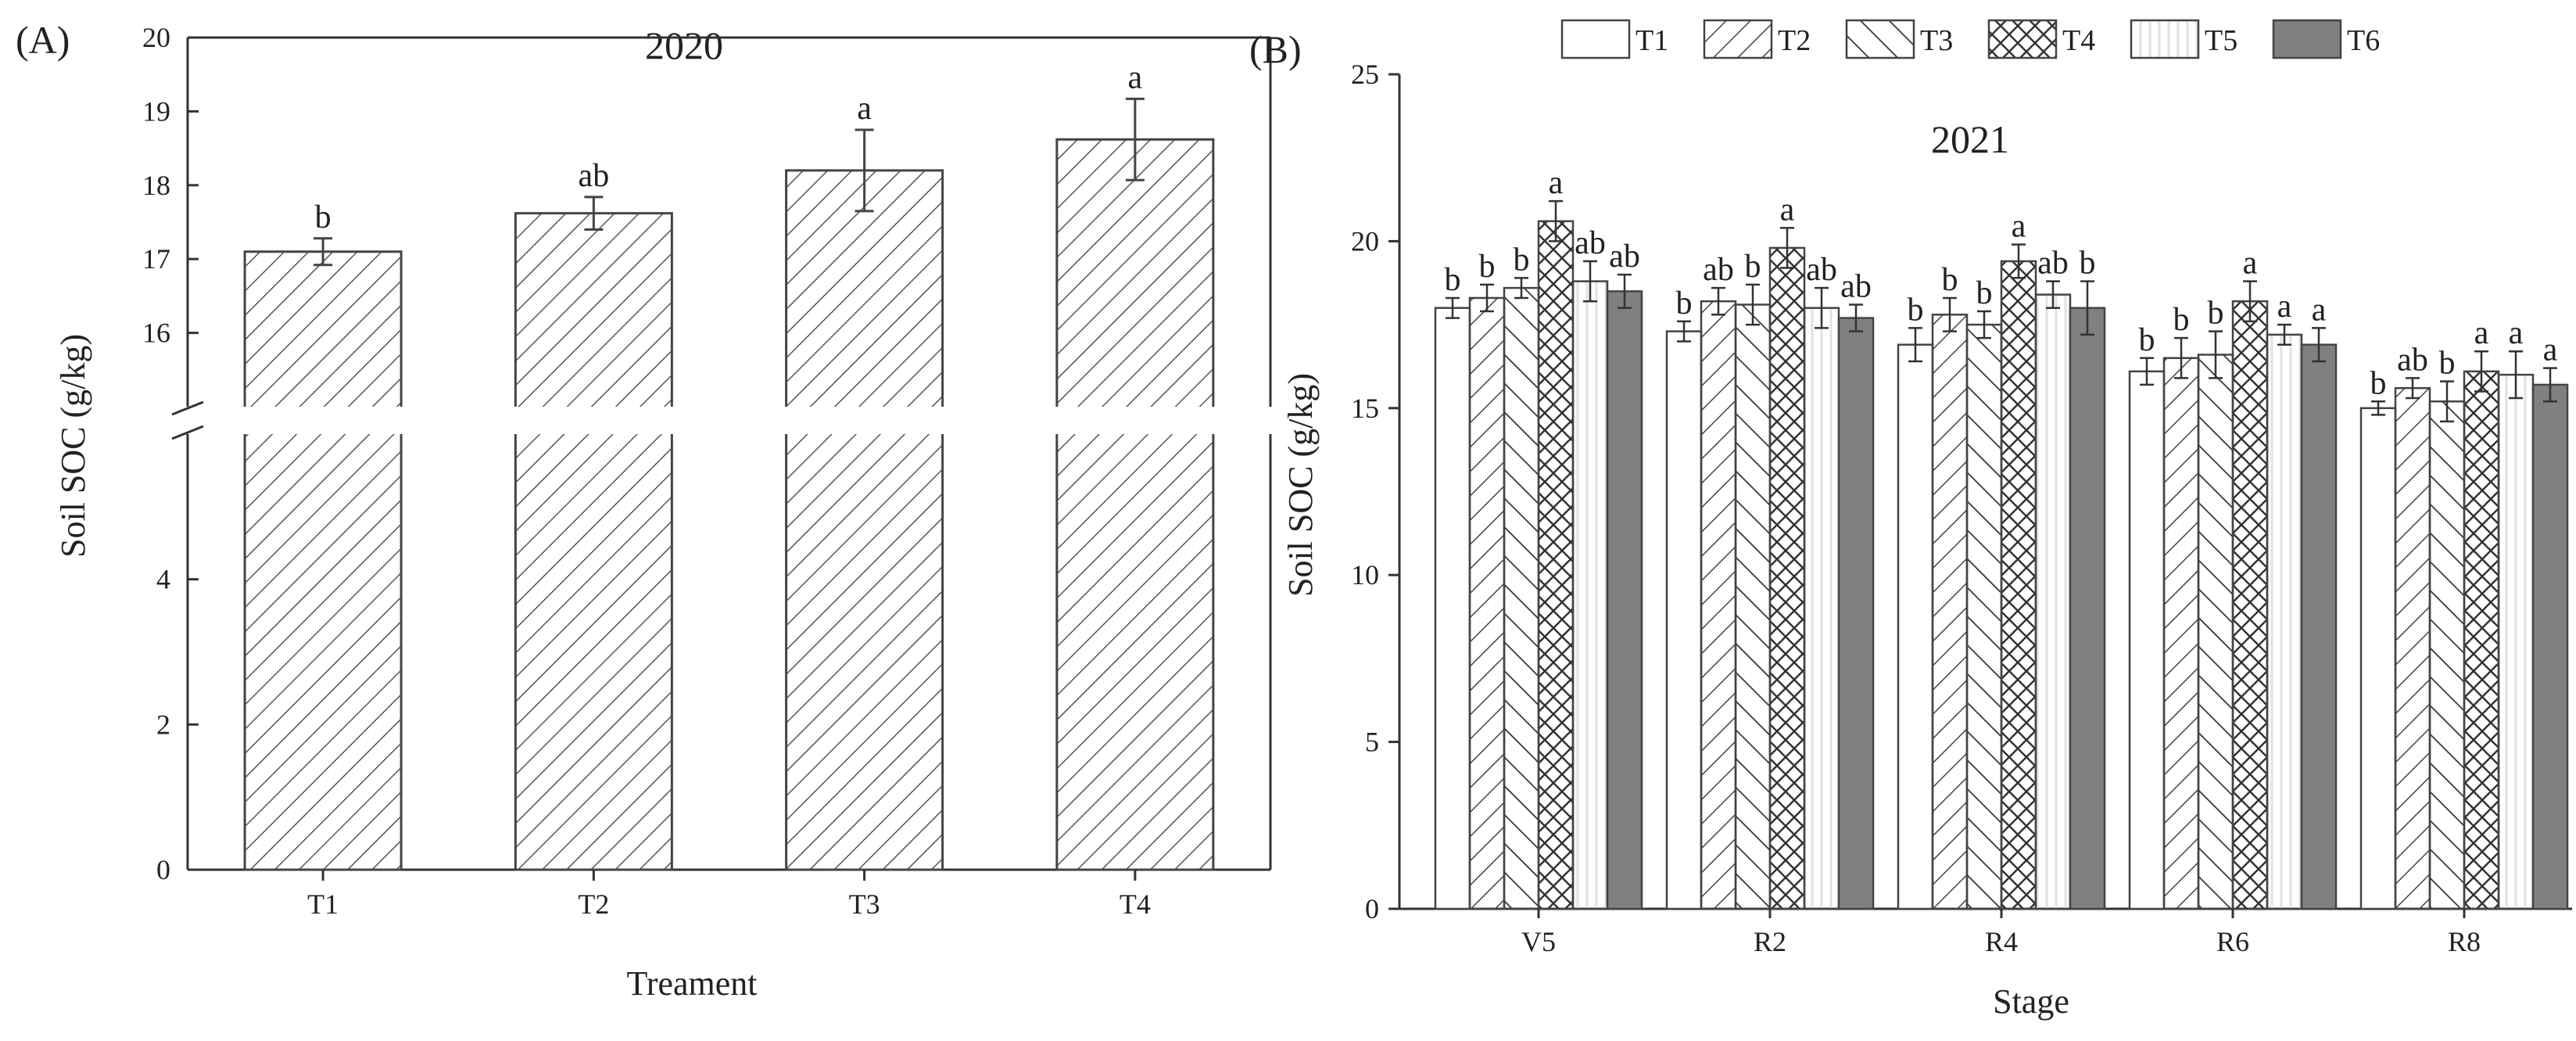 This screenshot has width=2576, height=1041. Describe the element at coordinates (2378, 658) in the screenshot. I see `chart-b-bar-R8-T1` at that location.